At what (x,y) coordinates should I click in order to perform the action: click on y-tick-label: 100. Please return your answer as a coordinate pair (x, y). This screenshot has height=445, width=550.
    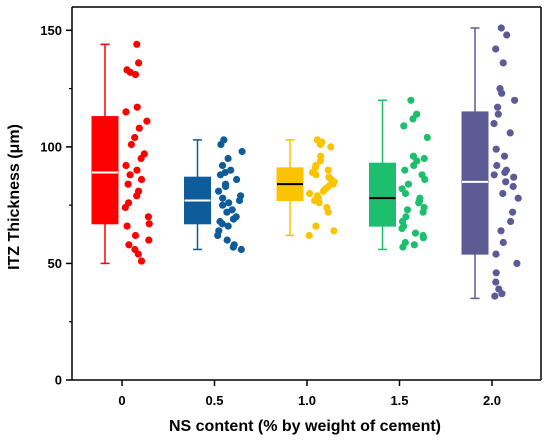
    Looking at the image, I should click on (51, 146).